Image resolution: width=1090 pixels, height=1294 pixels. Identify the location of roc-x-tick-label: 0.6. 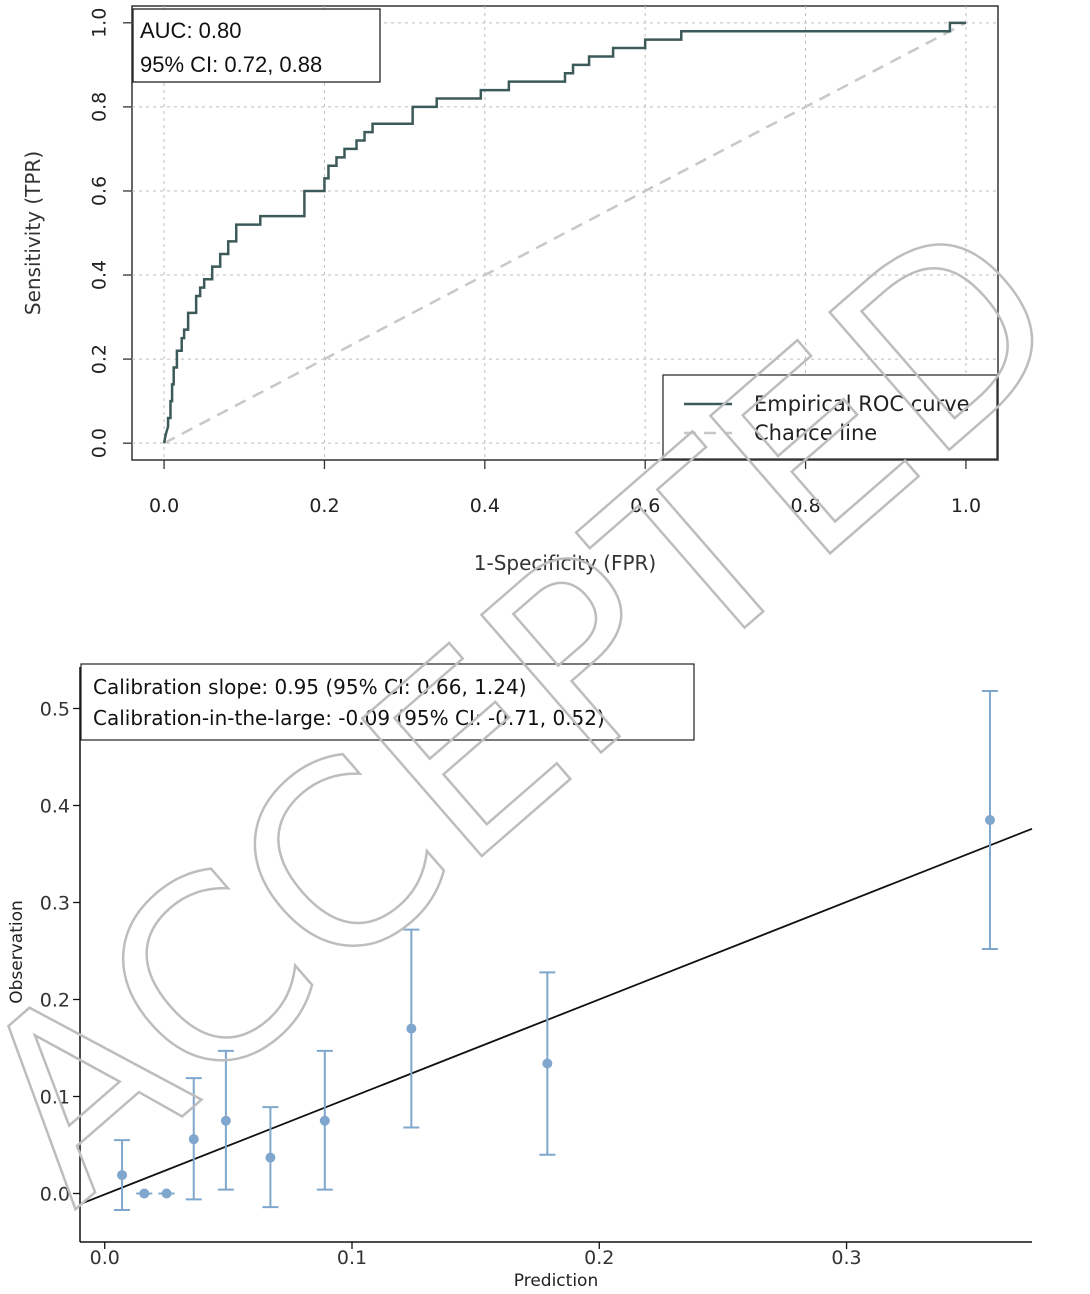
(645, 506).